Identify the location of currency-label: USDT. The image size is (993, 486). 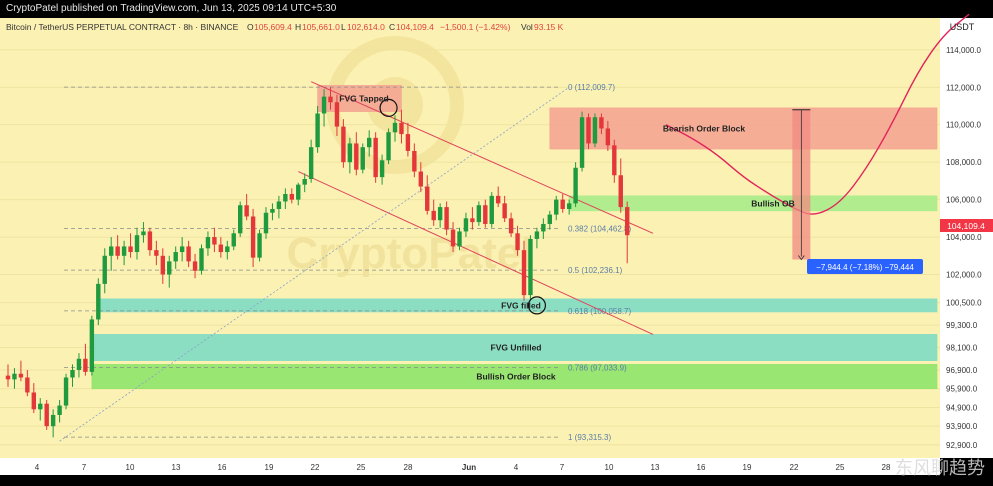
(962, 27).